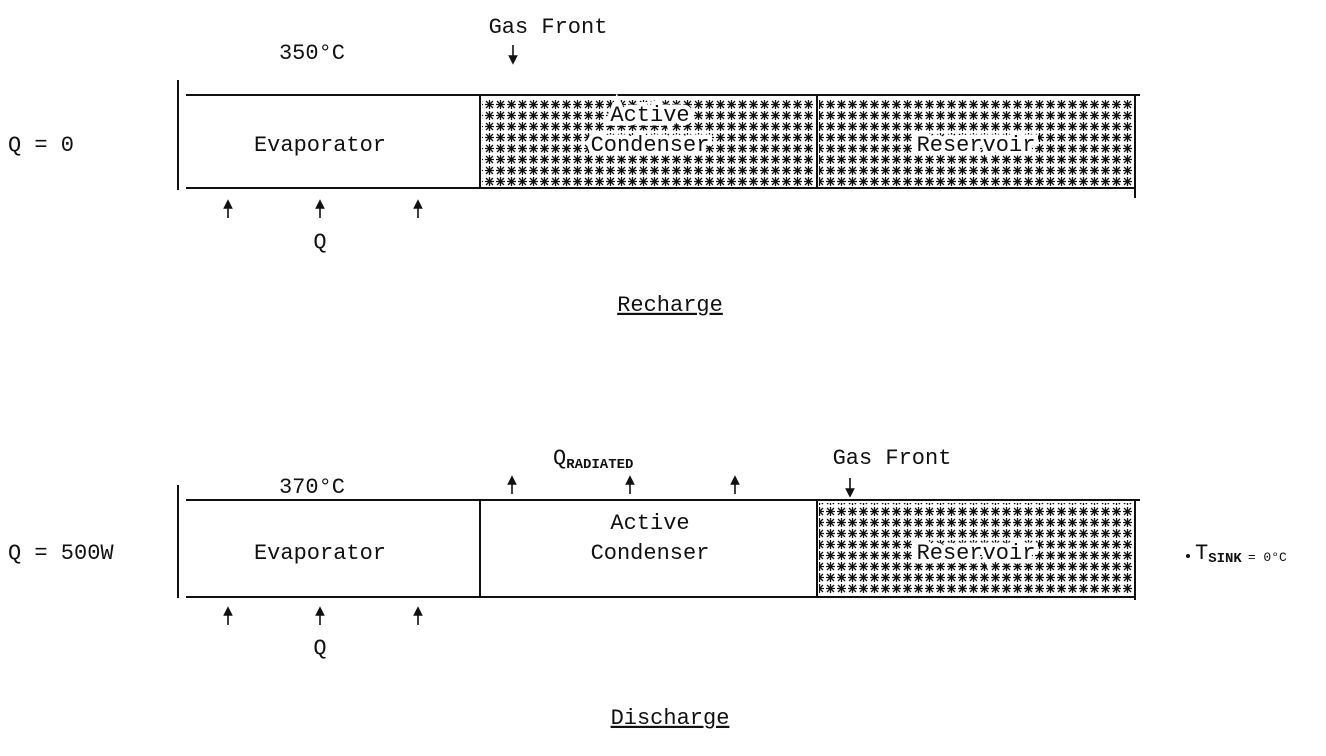 This screenshot has width=1326, height=756. What do you see at coordinates (41, 145) in the screenshot?
I see `heat-input: Q = 0` at bounding box center [41, 145].